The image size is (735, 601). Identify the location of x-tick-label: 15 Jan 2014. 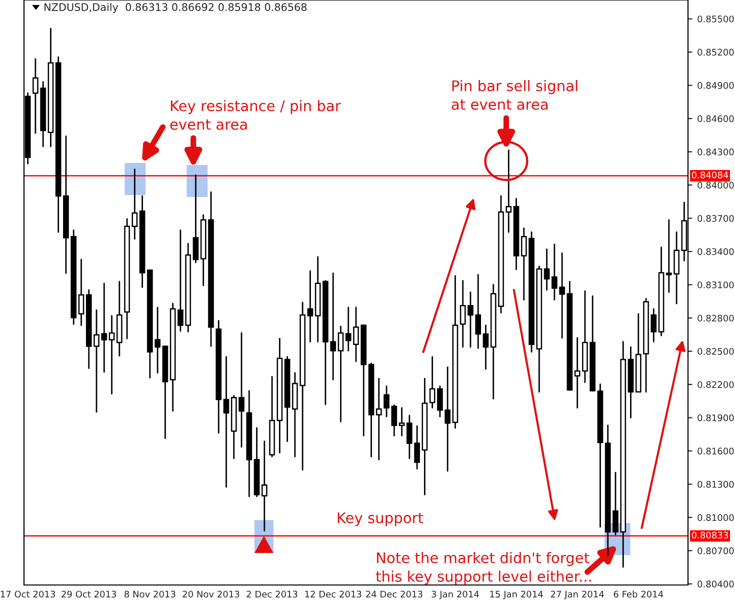
(516, 595).